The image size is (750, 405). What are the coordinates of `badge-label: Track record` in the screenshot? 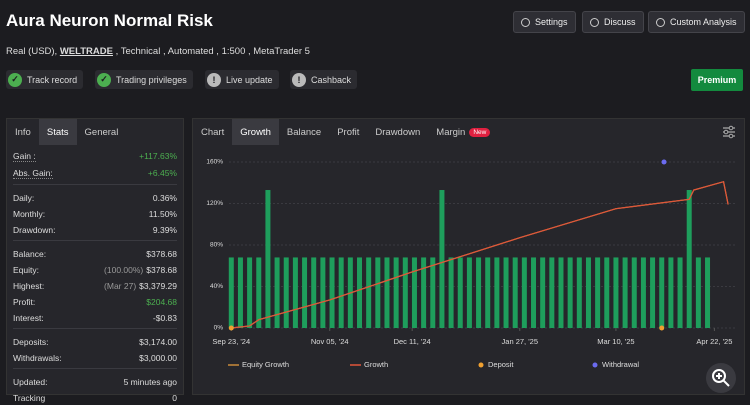 It's located at (52, 79).